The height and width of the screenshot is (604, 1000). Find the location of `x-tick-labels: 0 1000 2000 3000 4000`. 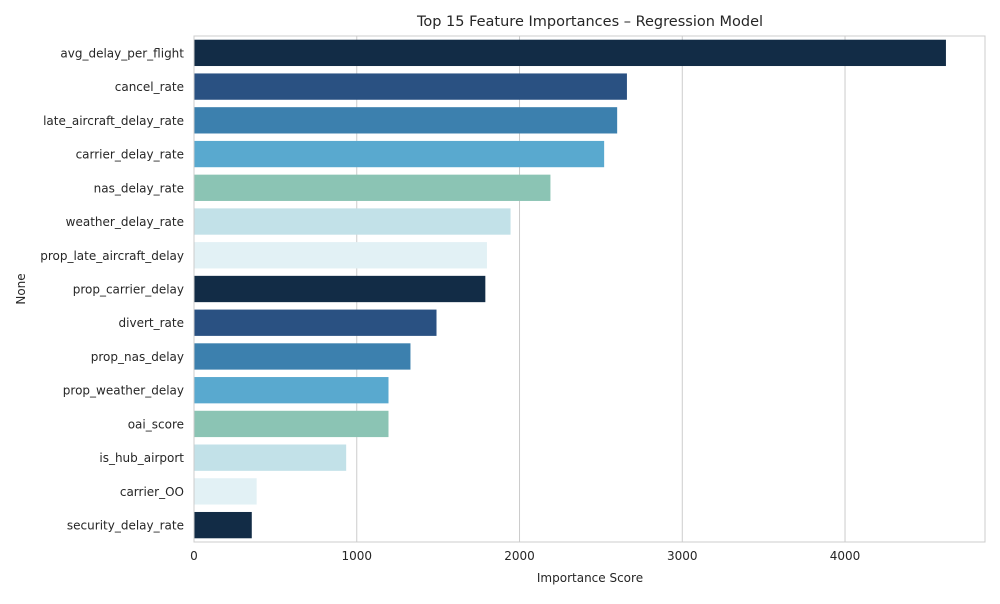

x-tick-labels: 0 1000 2000 3000 4000 is located at coordinates (525, 556).